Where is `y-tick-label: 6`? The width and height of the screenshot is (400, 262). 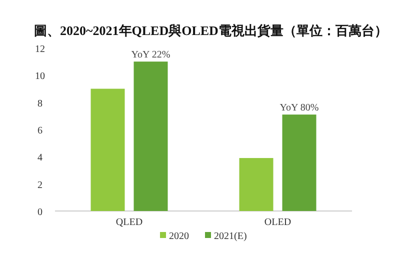 y-tick-label: 6 is located at coordinates (40, 131).